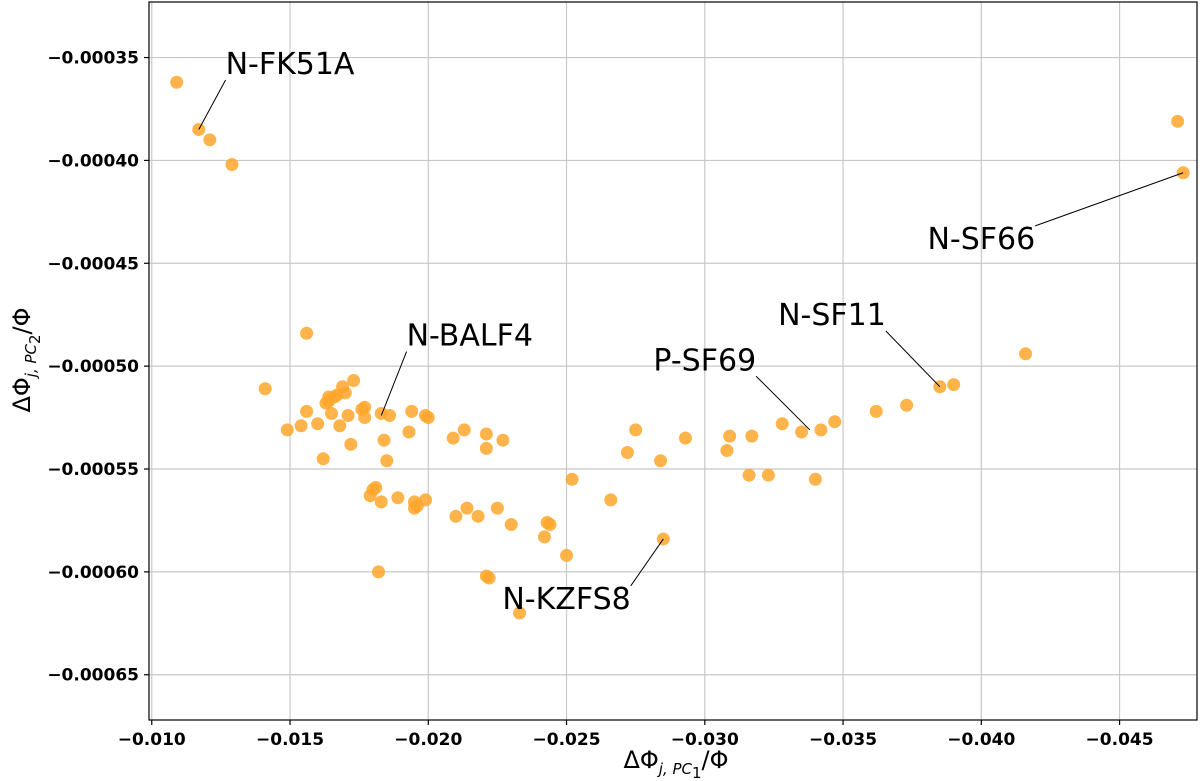 This screenshot has height=781, width=1200. What do you see at coordinates (705, 740) in the screenshot?
I see `x-tick-label: −0.030` at bounding box center [705, 740].